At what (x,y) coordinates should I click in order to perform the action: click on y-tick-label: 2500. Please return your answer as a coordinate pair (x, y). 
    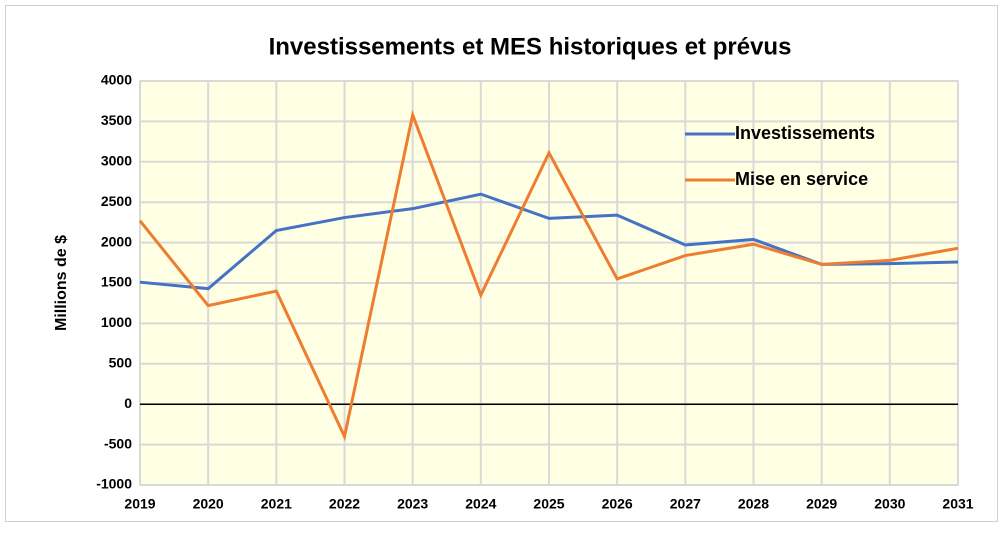
    Looking at the image, I should click on (116, 201).